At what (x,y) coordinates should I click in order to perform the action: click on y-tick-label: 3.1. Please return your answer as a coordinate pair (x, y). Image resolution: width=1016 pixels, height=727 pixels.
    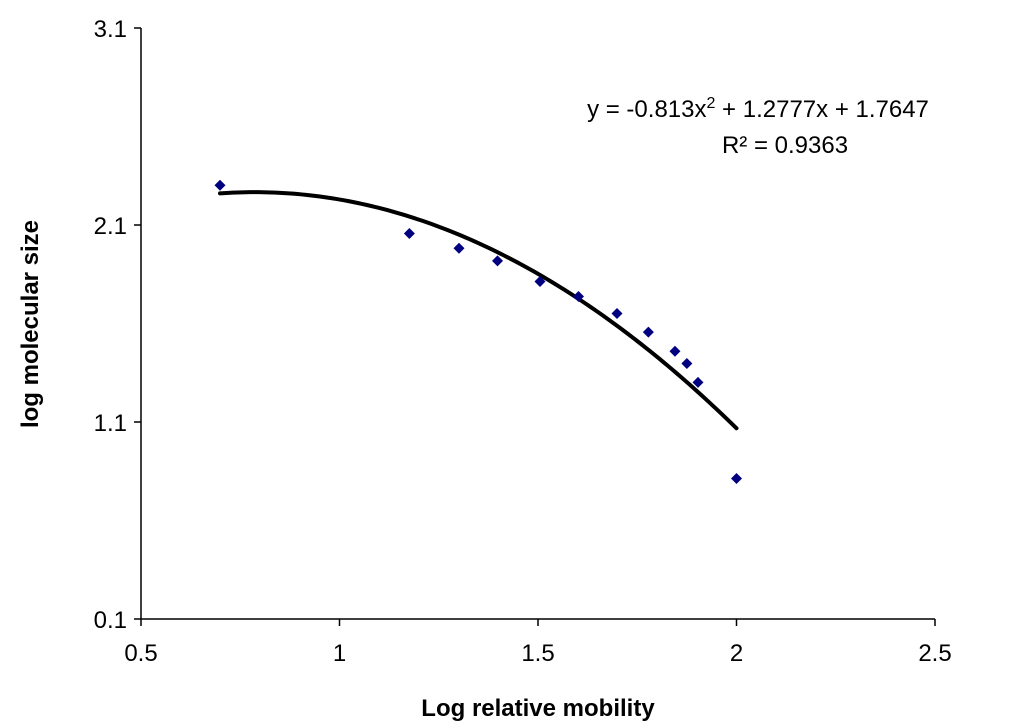
    Looking at the image, I should click on (110, 29).